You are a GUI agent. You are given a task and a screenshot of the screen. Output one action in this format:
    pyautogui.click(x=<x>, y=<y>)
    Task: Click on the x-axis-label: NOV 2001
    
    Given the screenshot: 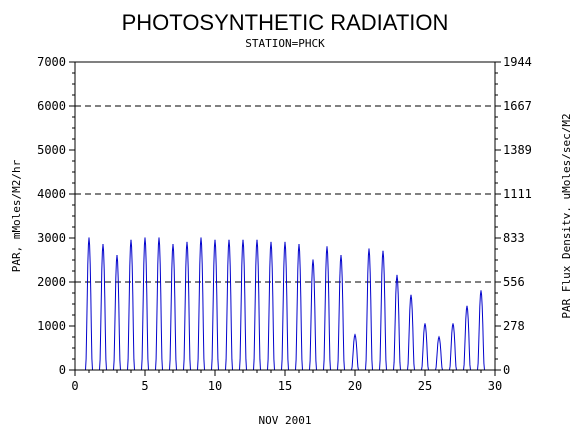 What is the action you would take?
    pyautogui.click(x=285, y=420)
    